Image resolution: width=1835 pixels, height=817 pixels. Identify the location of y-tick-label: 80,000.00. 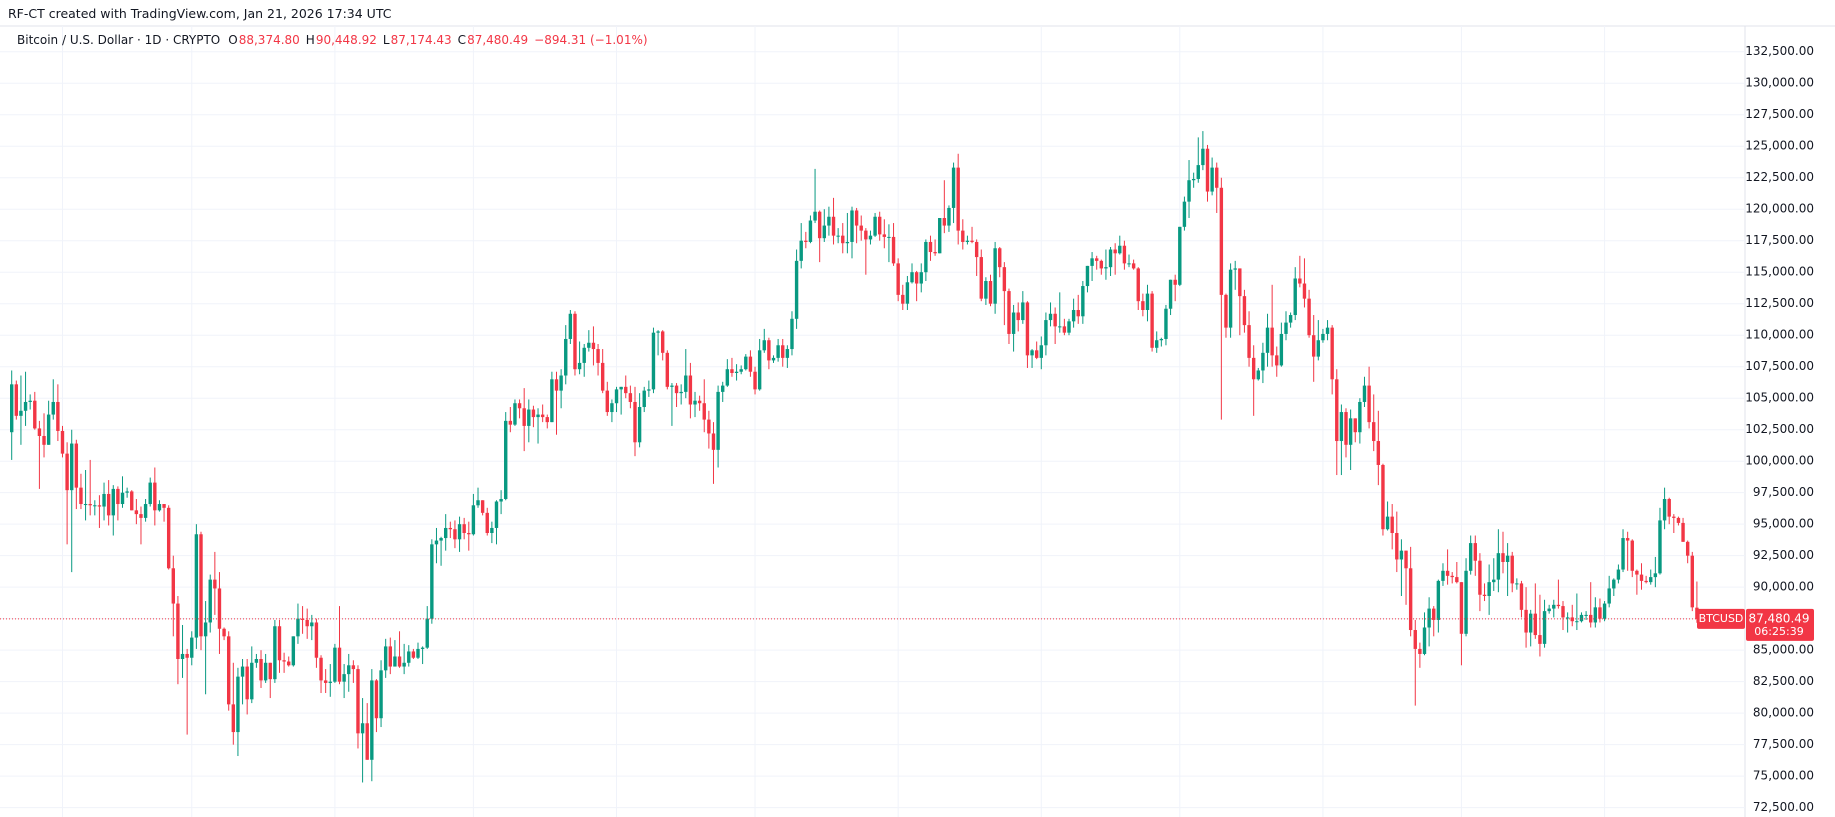
(1783, 713).